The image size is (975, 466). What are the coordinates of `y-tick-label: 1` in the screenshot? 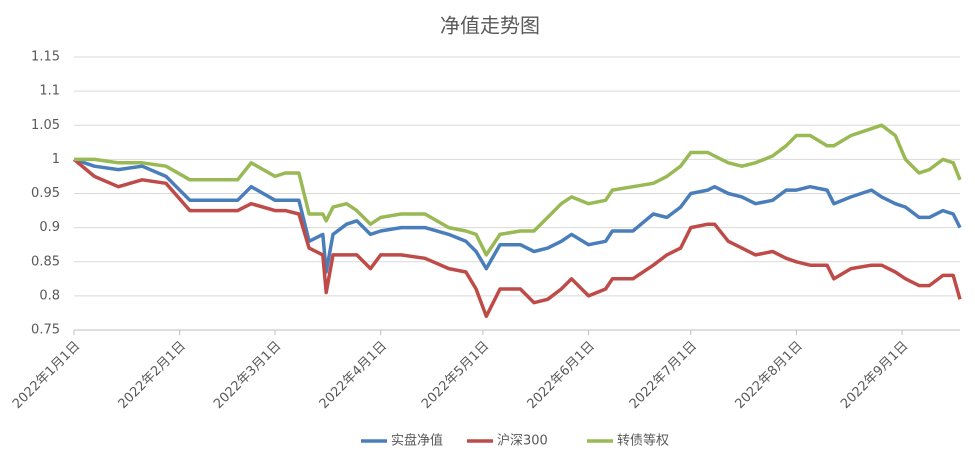 It's located at (56, 159).